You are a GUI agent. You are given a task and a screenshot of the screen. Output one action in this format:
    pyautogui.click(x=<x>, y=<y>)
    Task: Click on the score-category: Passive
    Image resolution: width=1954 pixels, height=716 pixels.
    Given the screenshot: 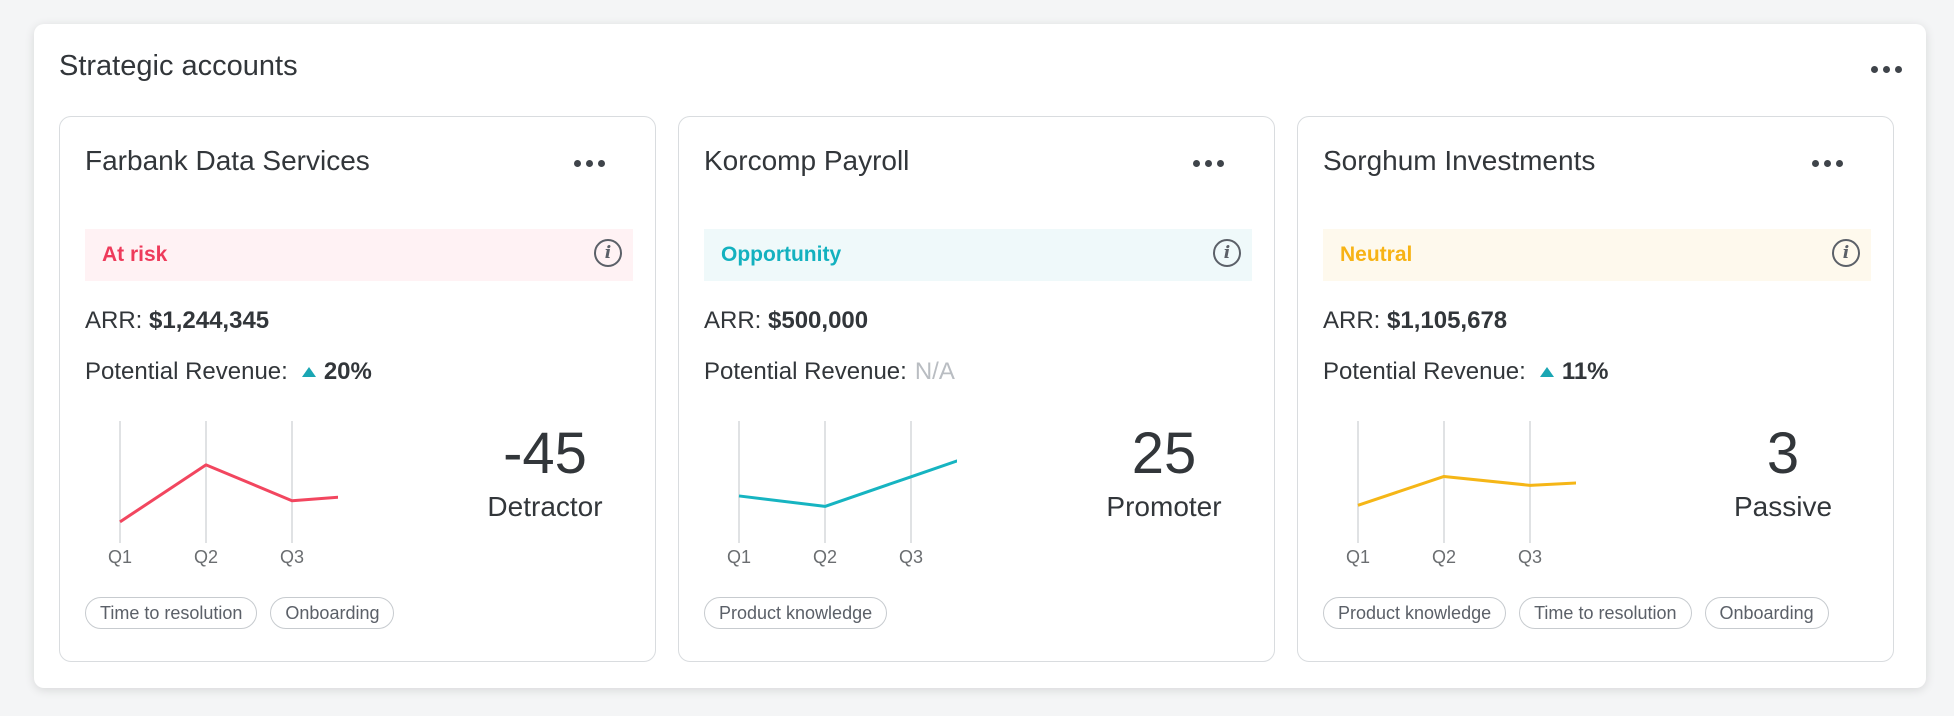 What is the action you would take?
    pyautogui.click(x=1783, y=506)
    